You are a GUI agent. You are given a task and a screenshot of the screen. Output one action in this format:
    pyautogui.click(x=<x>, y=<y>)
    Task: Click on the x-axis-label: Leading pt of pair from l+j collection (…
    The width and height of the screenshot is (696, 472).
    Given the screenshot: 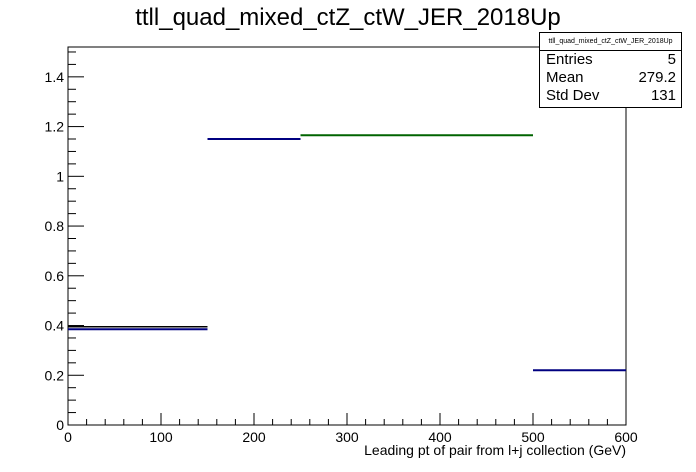 What is the action you would take?
    pyautogui.click(x=495, y=450)
    